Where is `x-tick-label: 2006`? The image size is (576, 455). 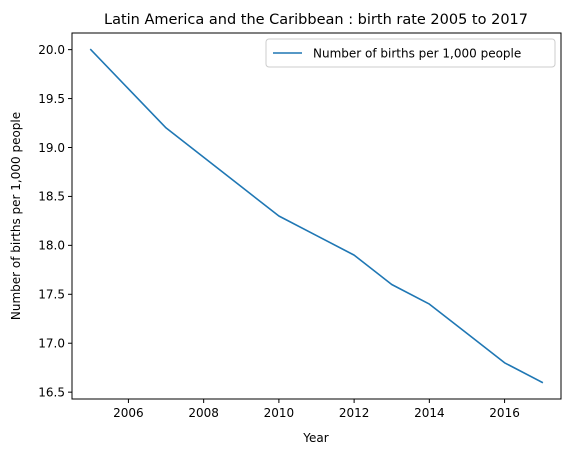 x-tick-label: 2006 is located at coordinates (128, 413).